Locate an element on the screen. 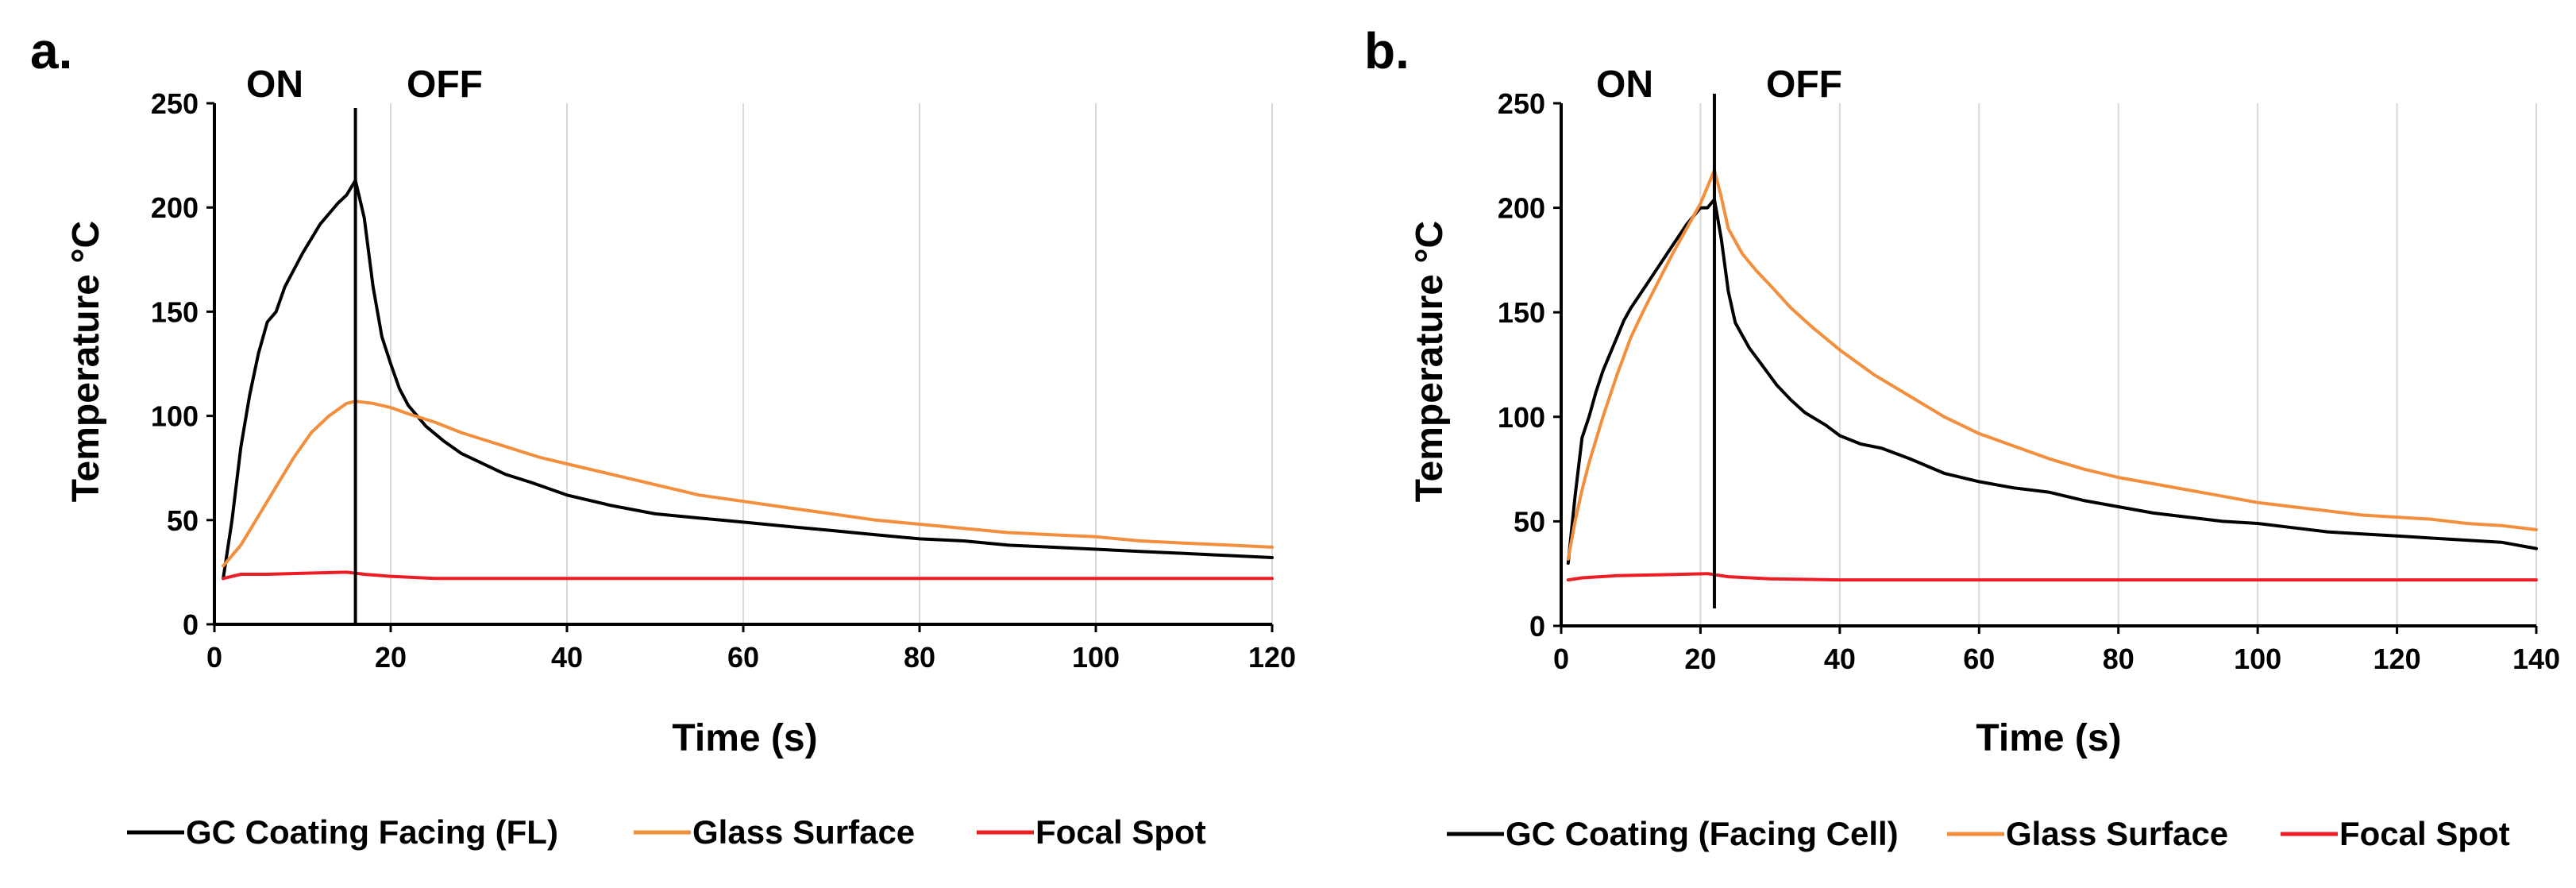 This screenshot has width=2576, height=888. x-tick-label: 140 is located at coordinates (2536, 659).